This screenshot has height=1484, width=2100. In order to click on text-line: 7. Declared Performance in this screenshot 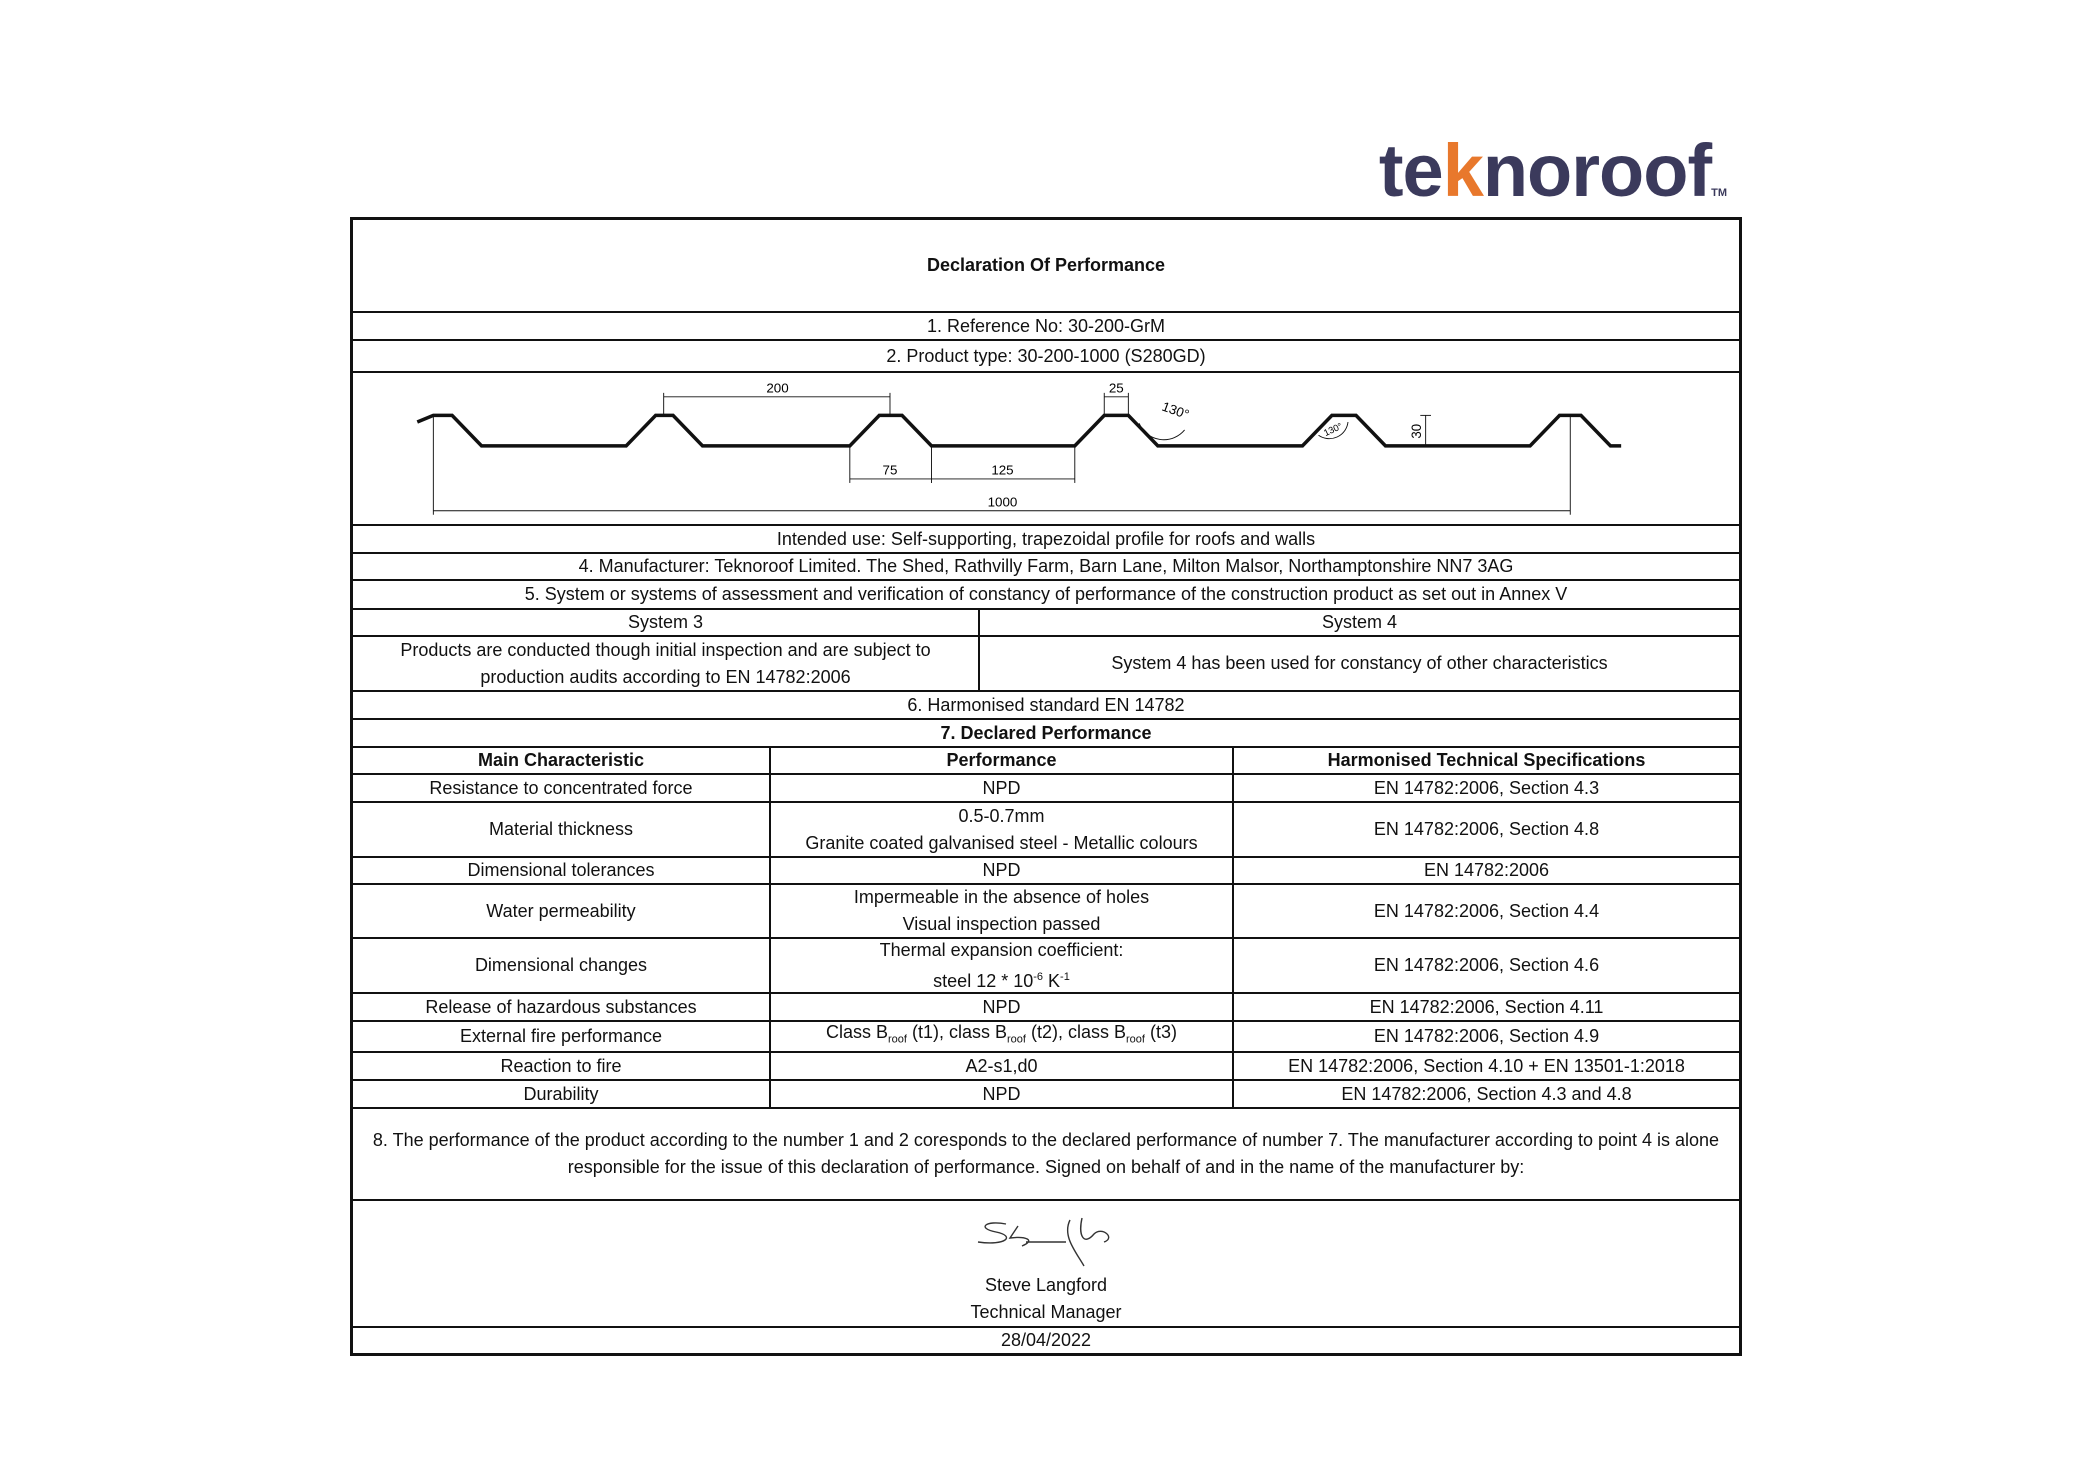, I will do `click(1046, 732)`.